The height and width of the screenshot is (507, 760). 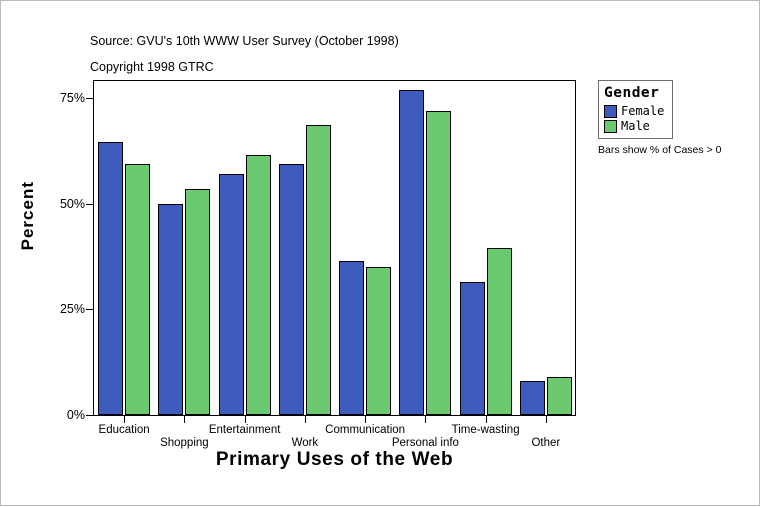 What do you see at coordinates (485, 430) in the screenshot?
I see `x-tick-label: Time-wasting` at bounding box center [485, 430].